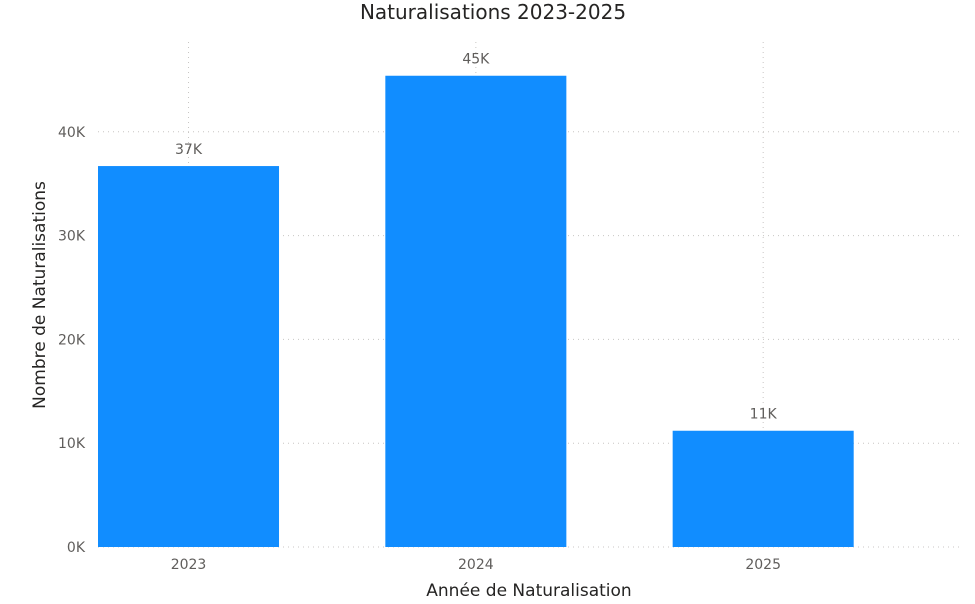 The height and width of the screenshot is (604, 975). Describe the element at coordinates (476, 60) in the screenshot. I see `data-label-2024: 45K` at that location.